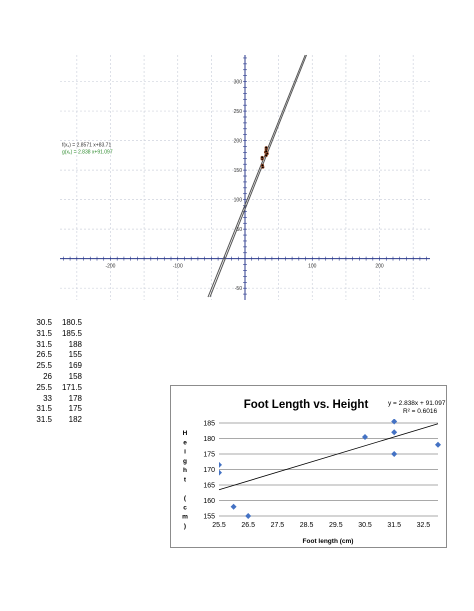 This screenshot has height=611, width=474. What do you see at coordinates (75, 344) in the screenshot?
I see `height-cell: 188` at bounding box center [75, 344].